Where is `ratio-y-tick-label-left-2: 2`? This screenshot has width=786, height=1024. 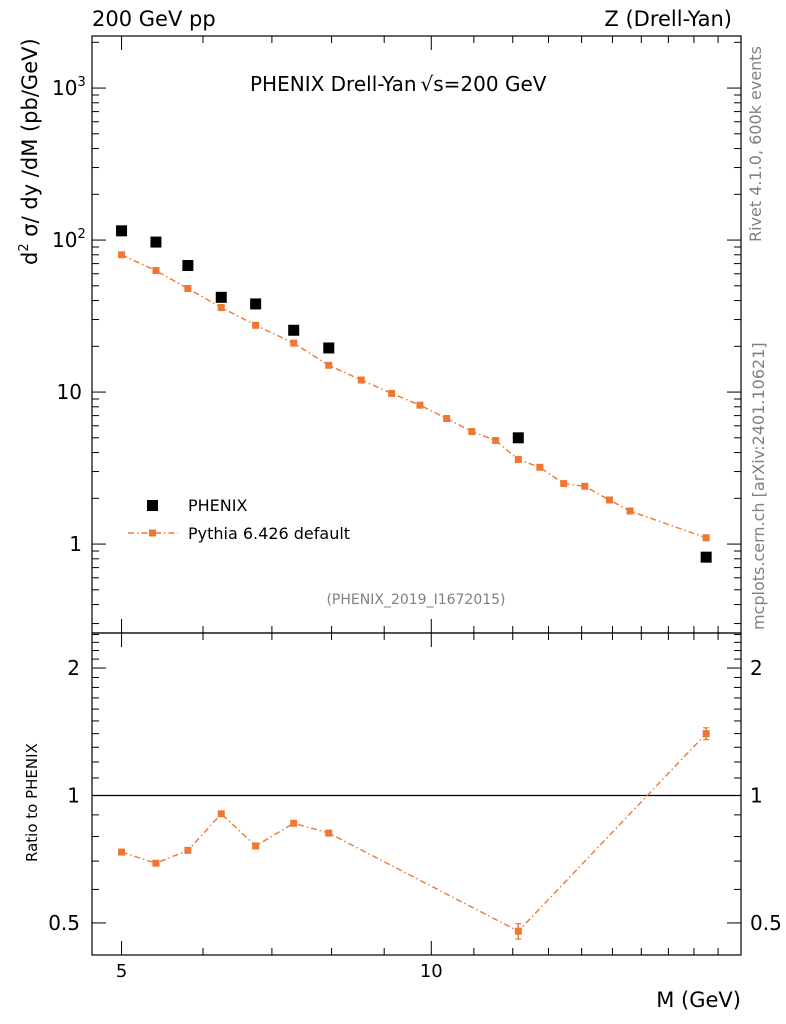
ratio-y-tick-label-left-2: 2 is located at coordinates (73, 668).